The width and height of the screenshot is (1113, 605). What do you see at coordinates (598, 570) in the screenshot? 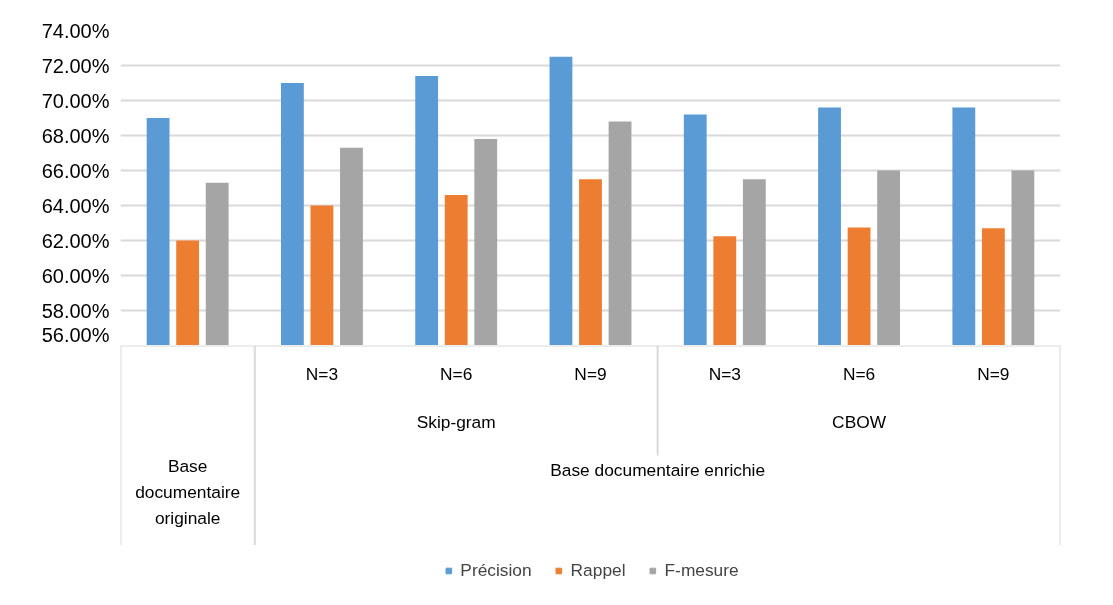
I see `legend-label: Rappel` at bounding box center [598, 570].